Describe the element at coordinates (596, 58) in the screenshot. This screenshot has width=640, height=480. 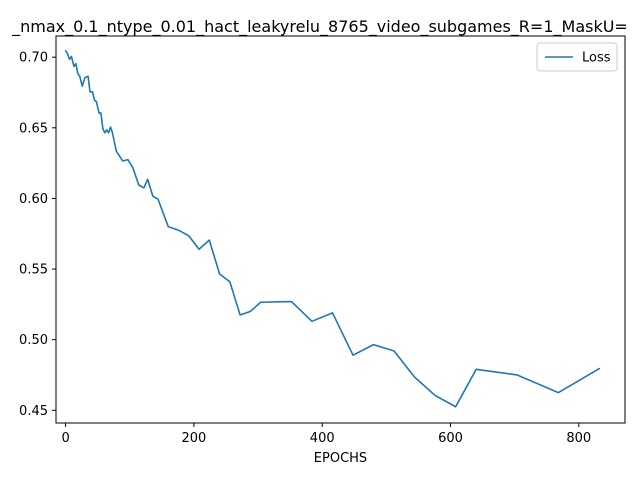
I see `legend-label: Loss` at that location.